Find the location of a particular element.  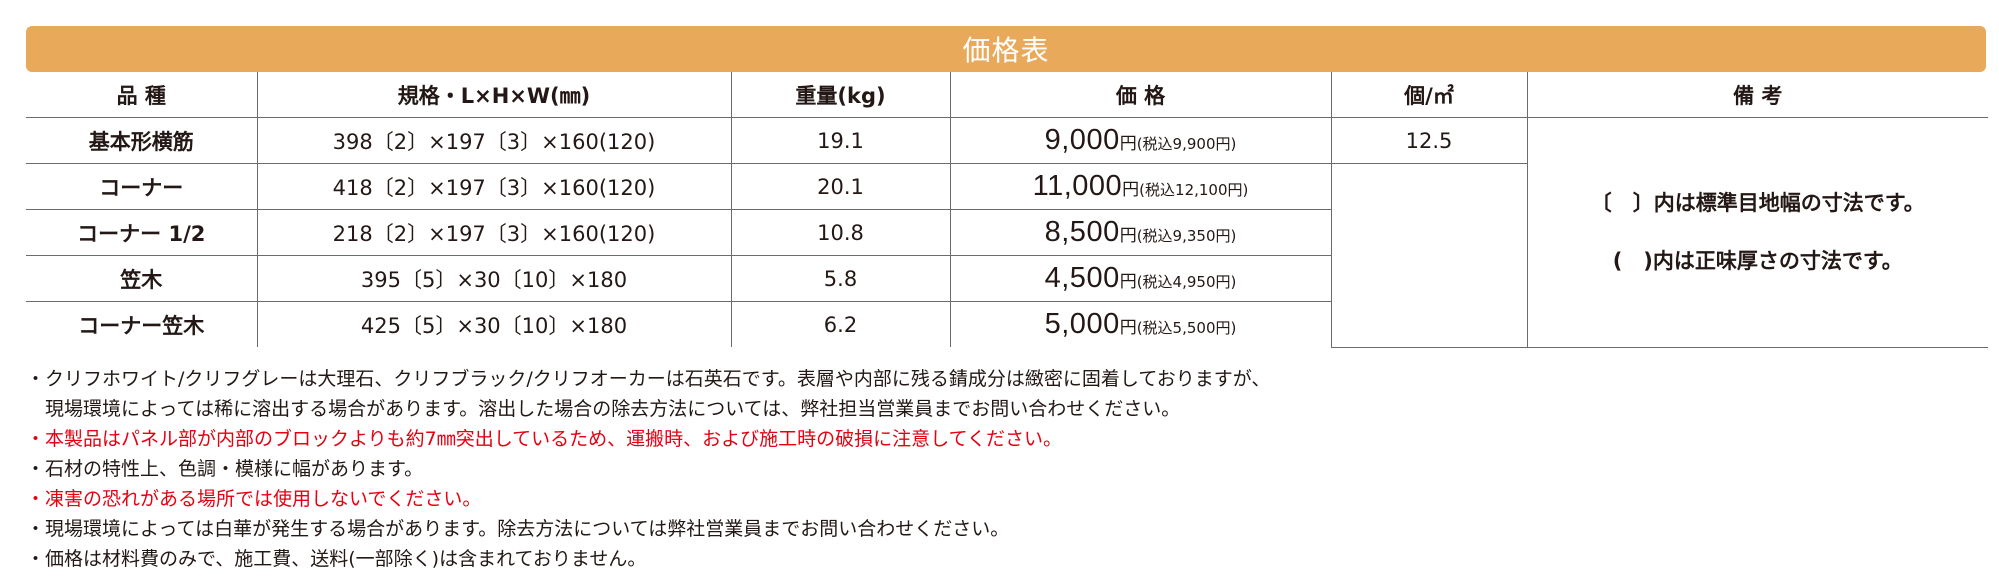

price-value: 5,000 is located at coordinates (1082, 324).